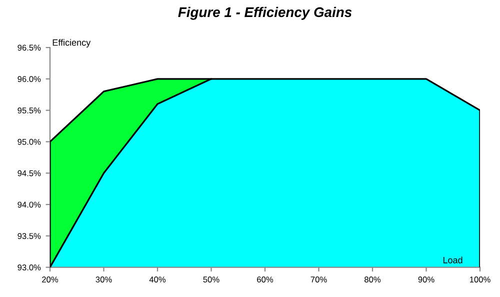 This screenshot has height=297, width=500. What do you see at coordinates (29, 267) in the screenshot?
I see `y-tick-label: 93.0%` at bounding box center [29, 267].